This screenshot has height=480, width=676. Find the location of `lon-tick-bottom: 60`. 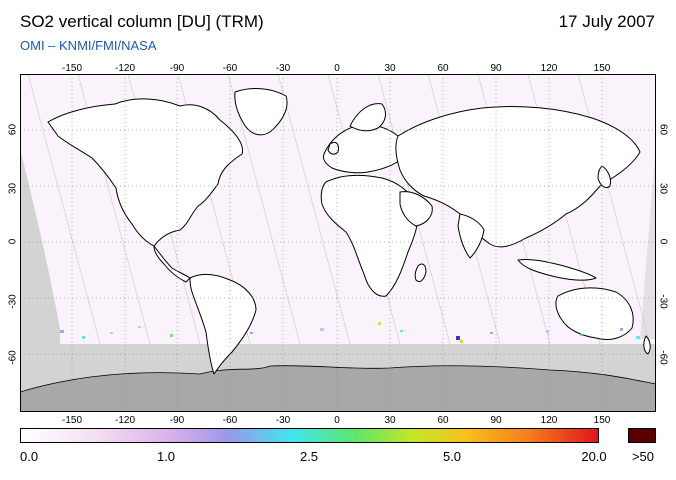

lon-tick-bottom: 60 is located at coordinates (443, 420).